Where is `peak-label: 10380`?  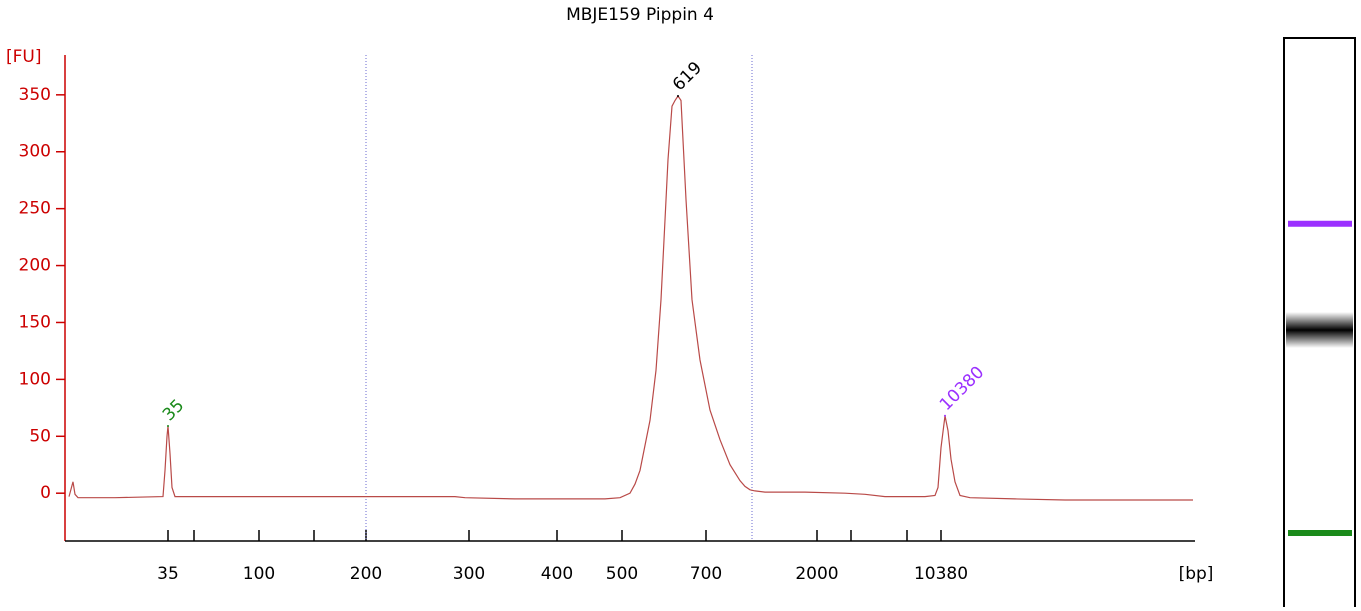 peak-label: 10380 is located at coordinates (962, 388).